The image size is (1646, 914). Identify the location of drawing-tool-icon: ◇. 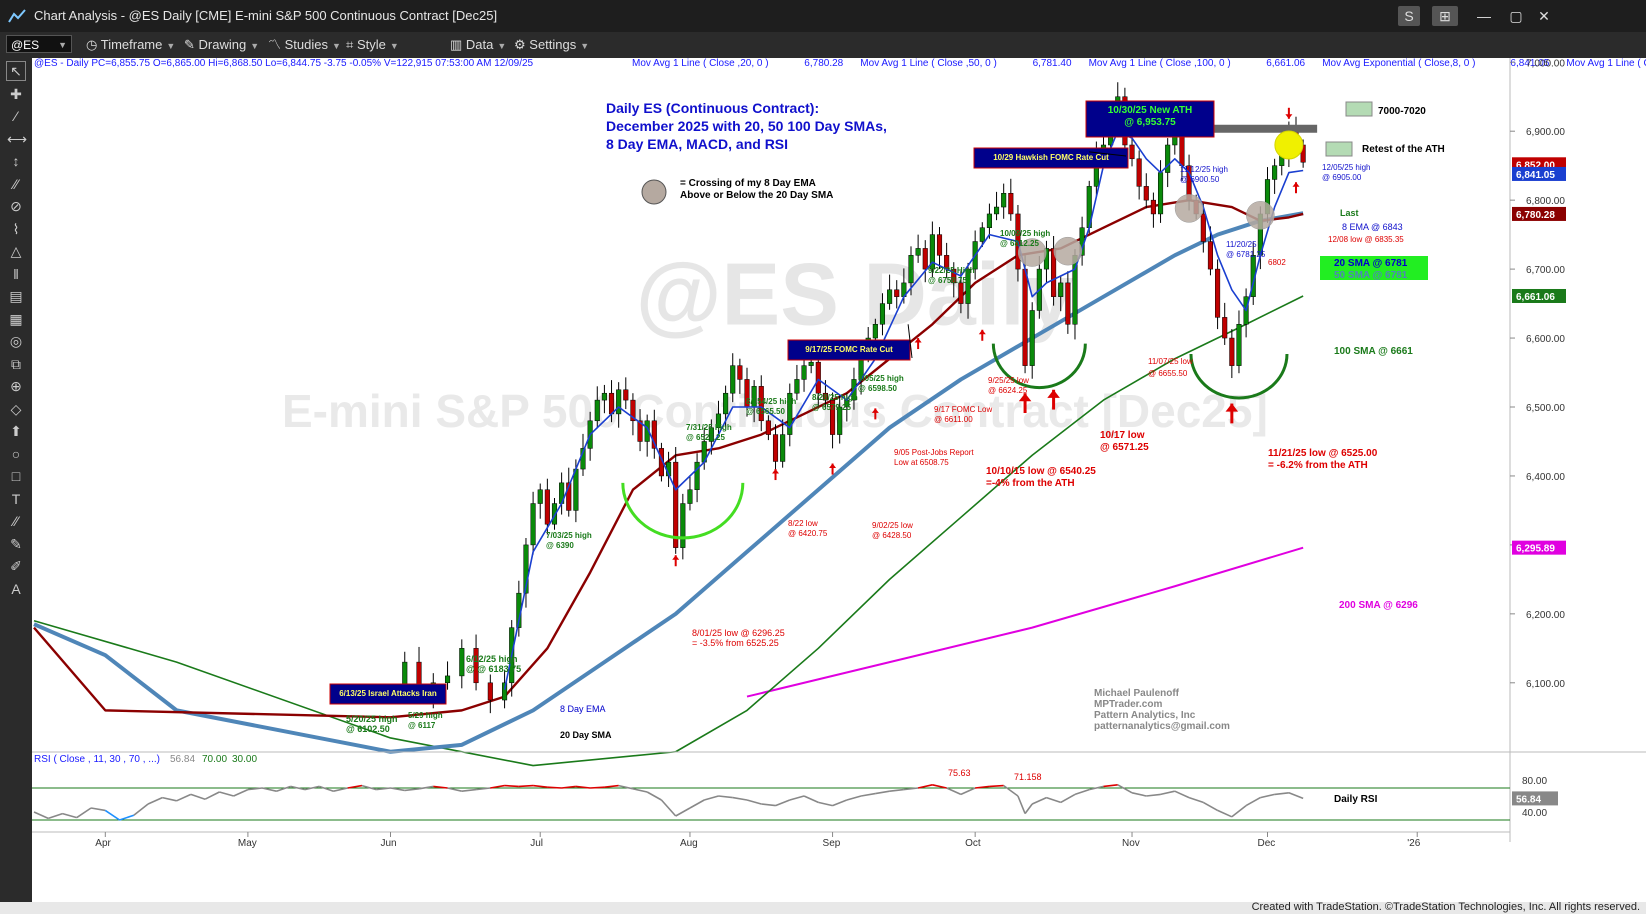
(16, 408).